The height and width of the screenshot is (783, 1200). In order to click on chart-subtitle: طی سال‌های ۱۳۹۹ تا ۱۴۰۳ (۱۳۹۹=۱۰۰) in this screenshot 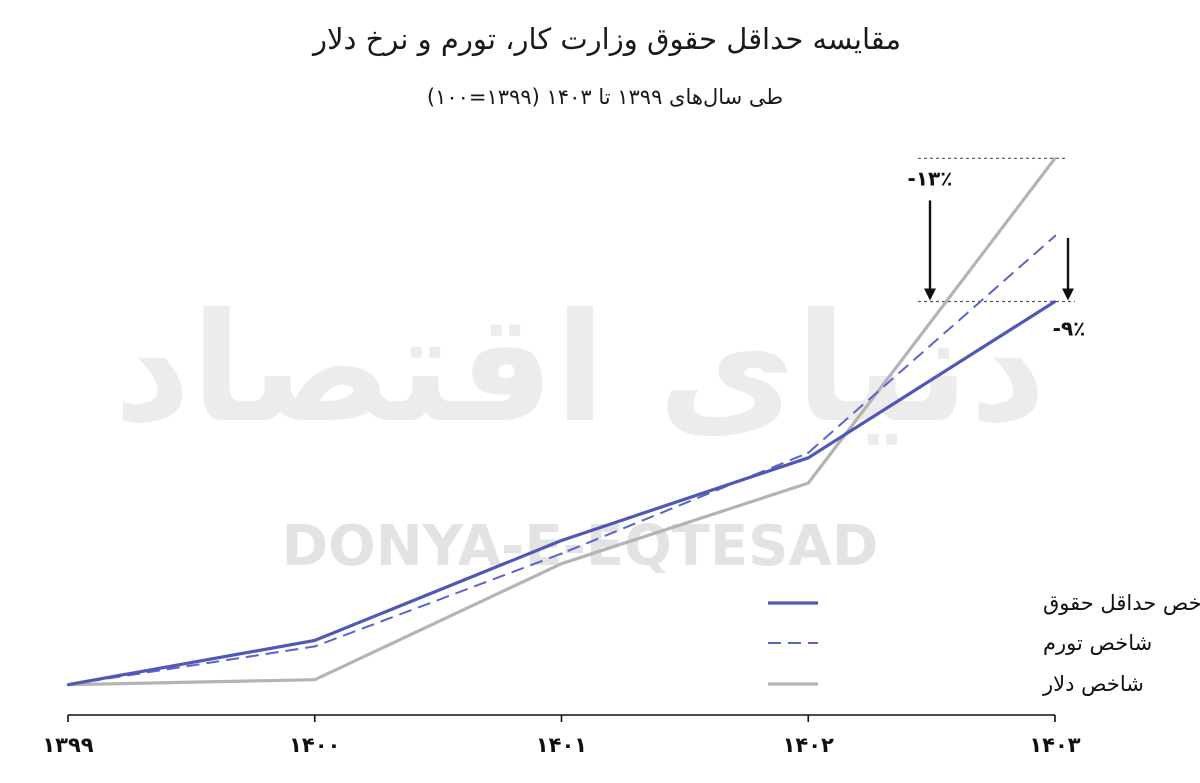, I will do `click(605, 97)`.